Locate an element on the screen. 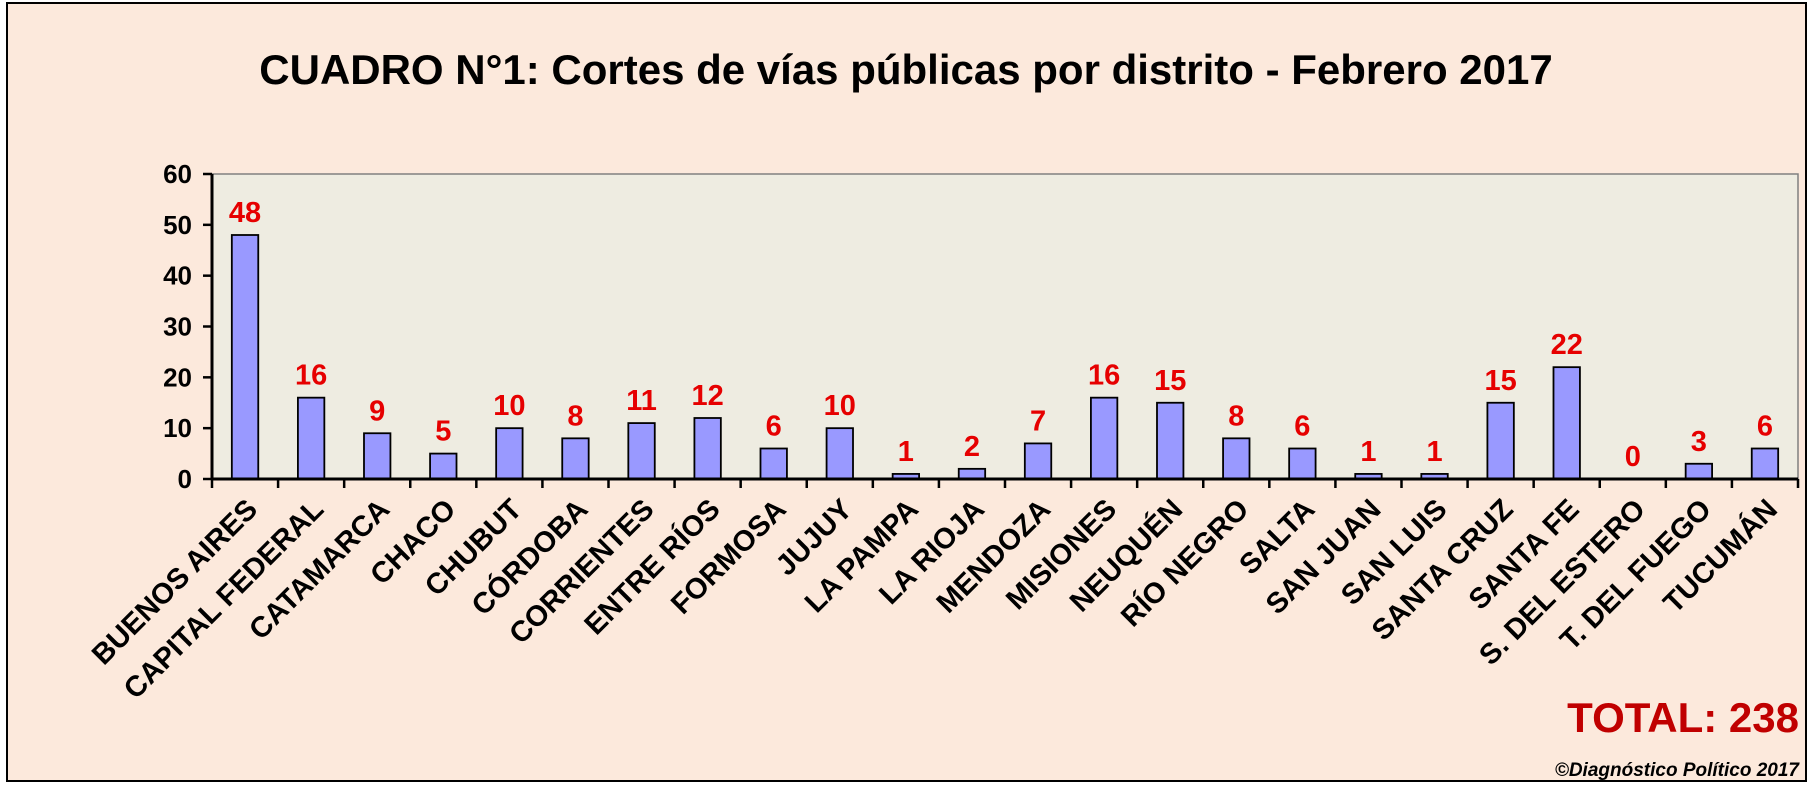 Image resolution: width=1815 pixels, height=788 pixels. total-label: TOTAL: 238 is located at coordinates (1683, 717).